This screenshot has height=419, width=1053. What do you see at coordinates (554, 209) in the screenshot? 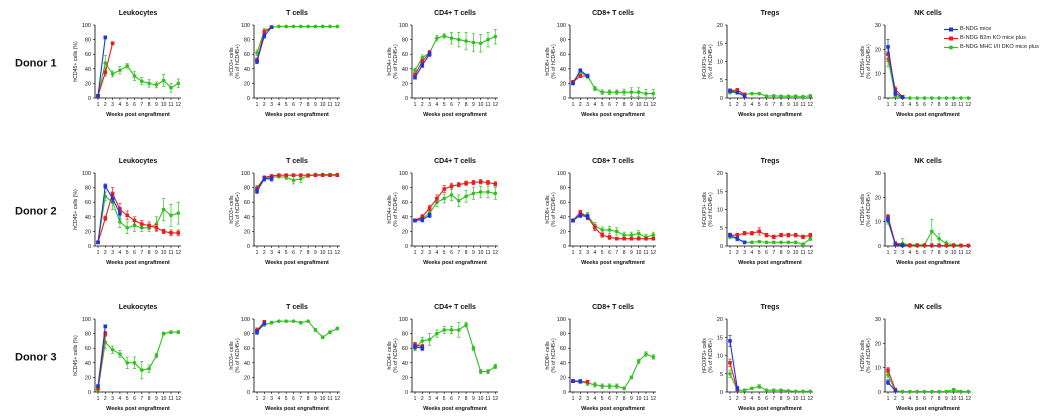
I see `y-axis-label-line2: (% of hCD45+)` at bounding box center [554, 209].